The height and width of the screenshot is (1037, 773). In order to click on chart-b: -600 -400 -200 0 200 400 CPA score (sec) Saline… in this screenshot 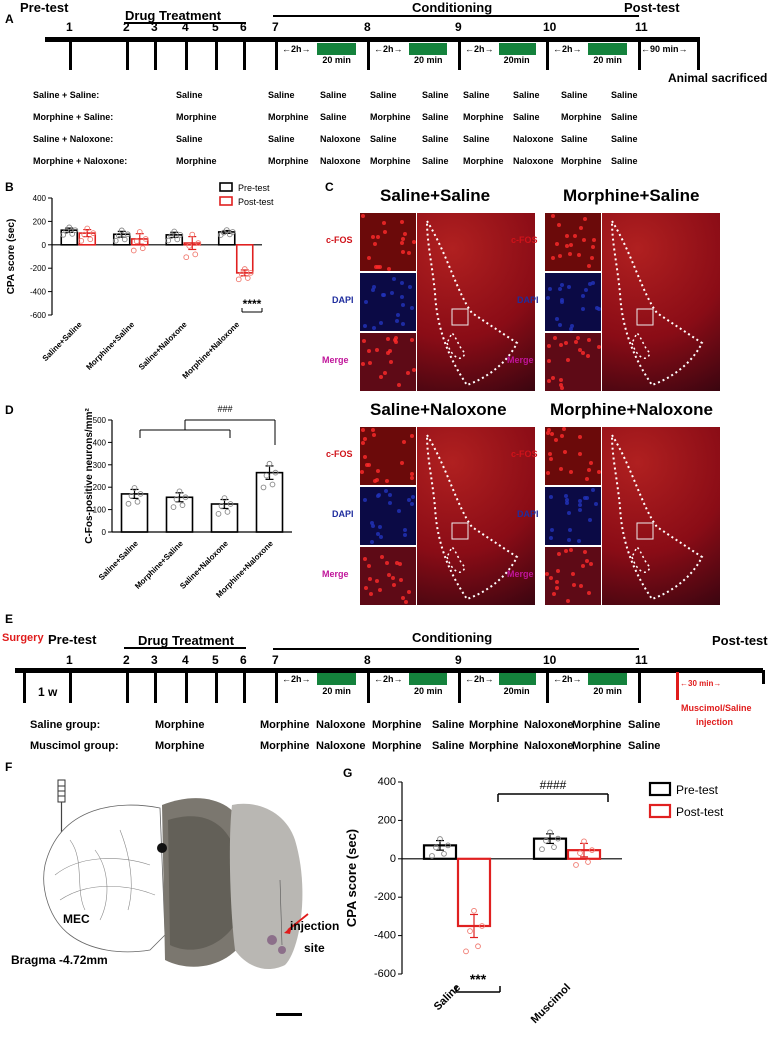, I will do `click(140, 281)`.